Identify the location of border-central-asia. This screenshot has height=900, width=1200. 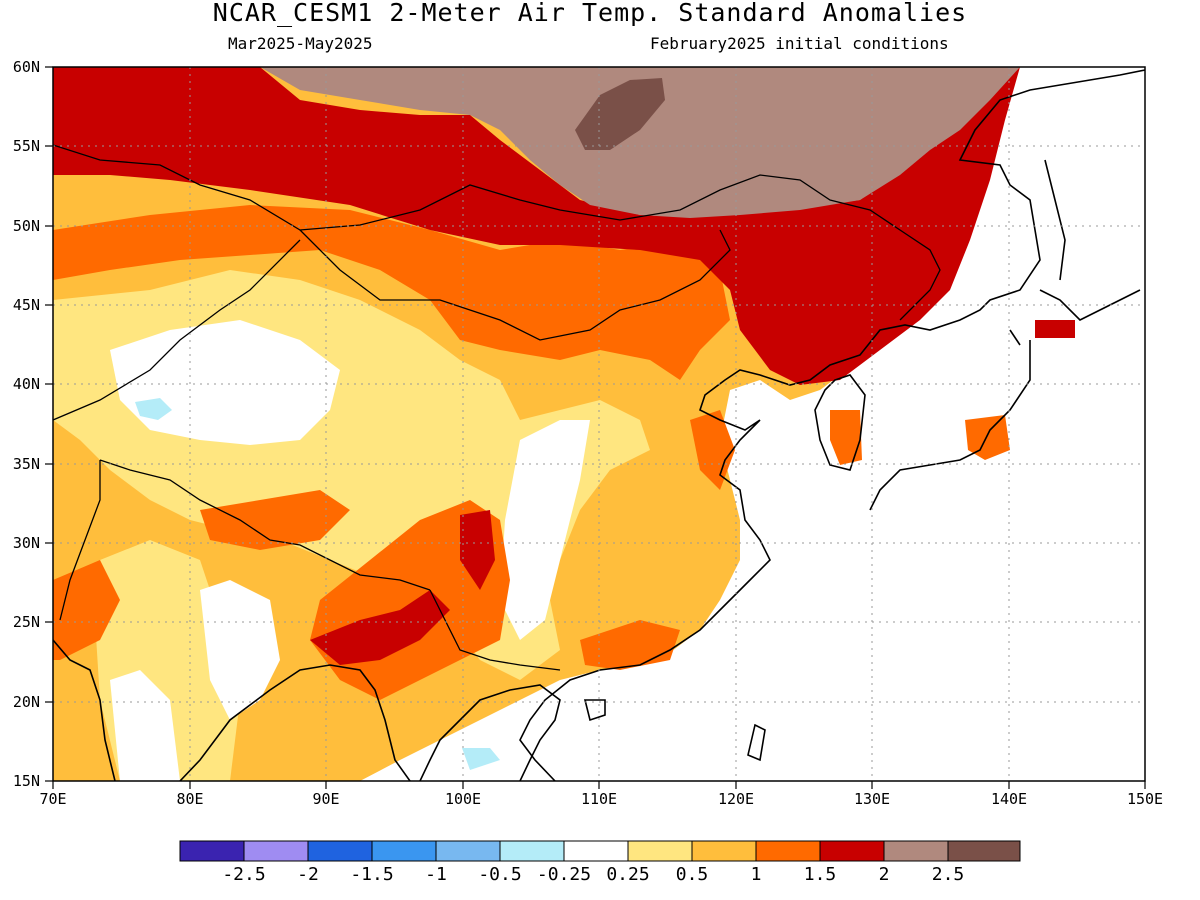
(177, 330).